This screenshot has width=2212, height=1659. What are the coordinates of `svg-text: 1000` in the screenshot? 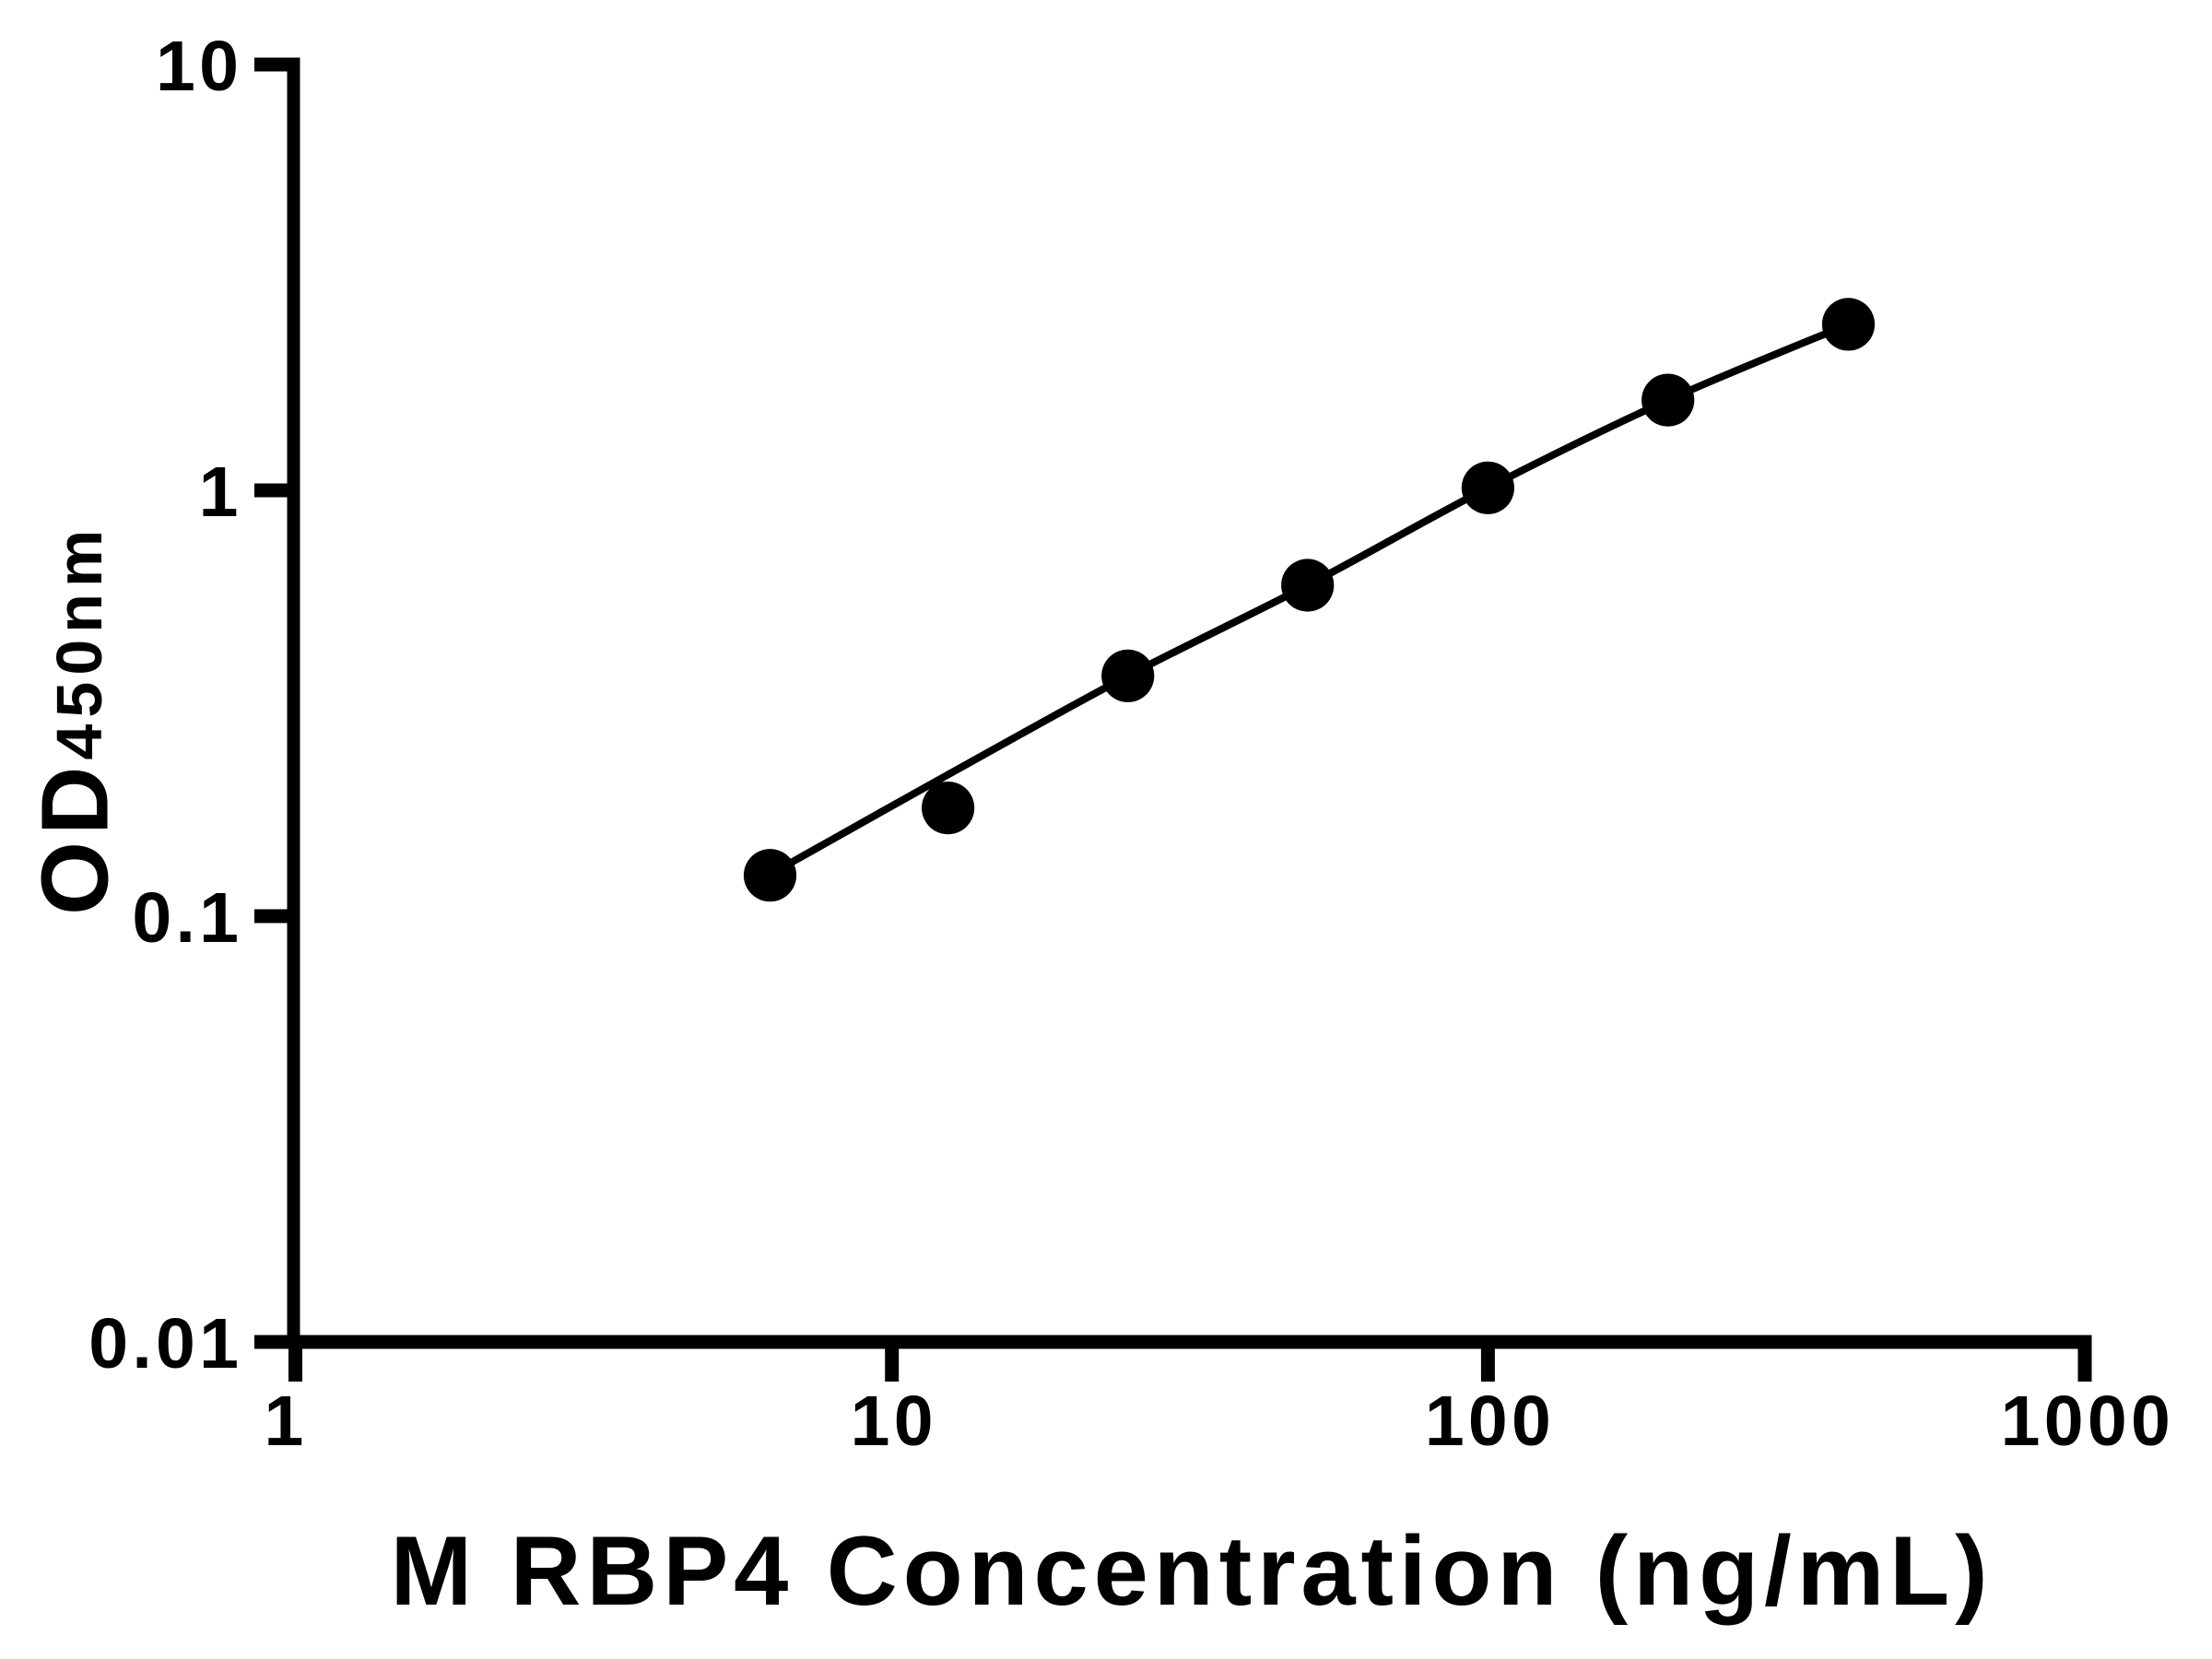 It's located at (2088, 1421).